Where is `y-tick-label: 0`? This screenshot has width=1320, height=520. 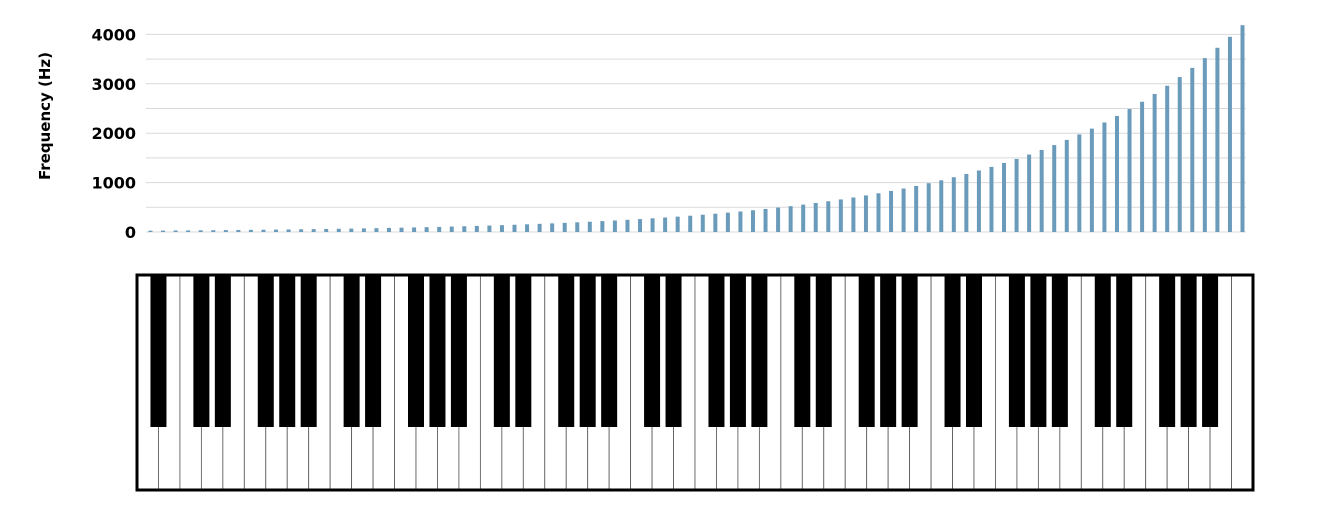 y-tick-label: 0 is located at coordinates (130, 232).